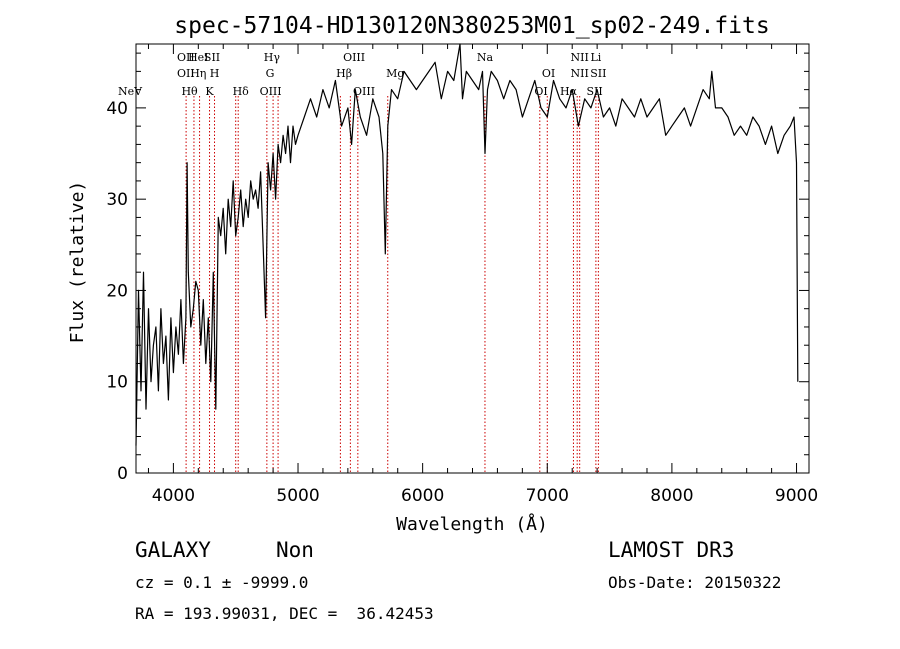 This screenshot has width=900, height=649. What do you see at coordinates (548, 73) in the screenshot?
I see `marker-label: OI` at bounding box center [548, 73].